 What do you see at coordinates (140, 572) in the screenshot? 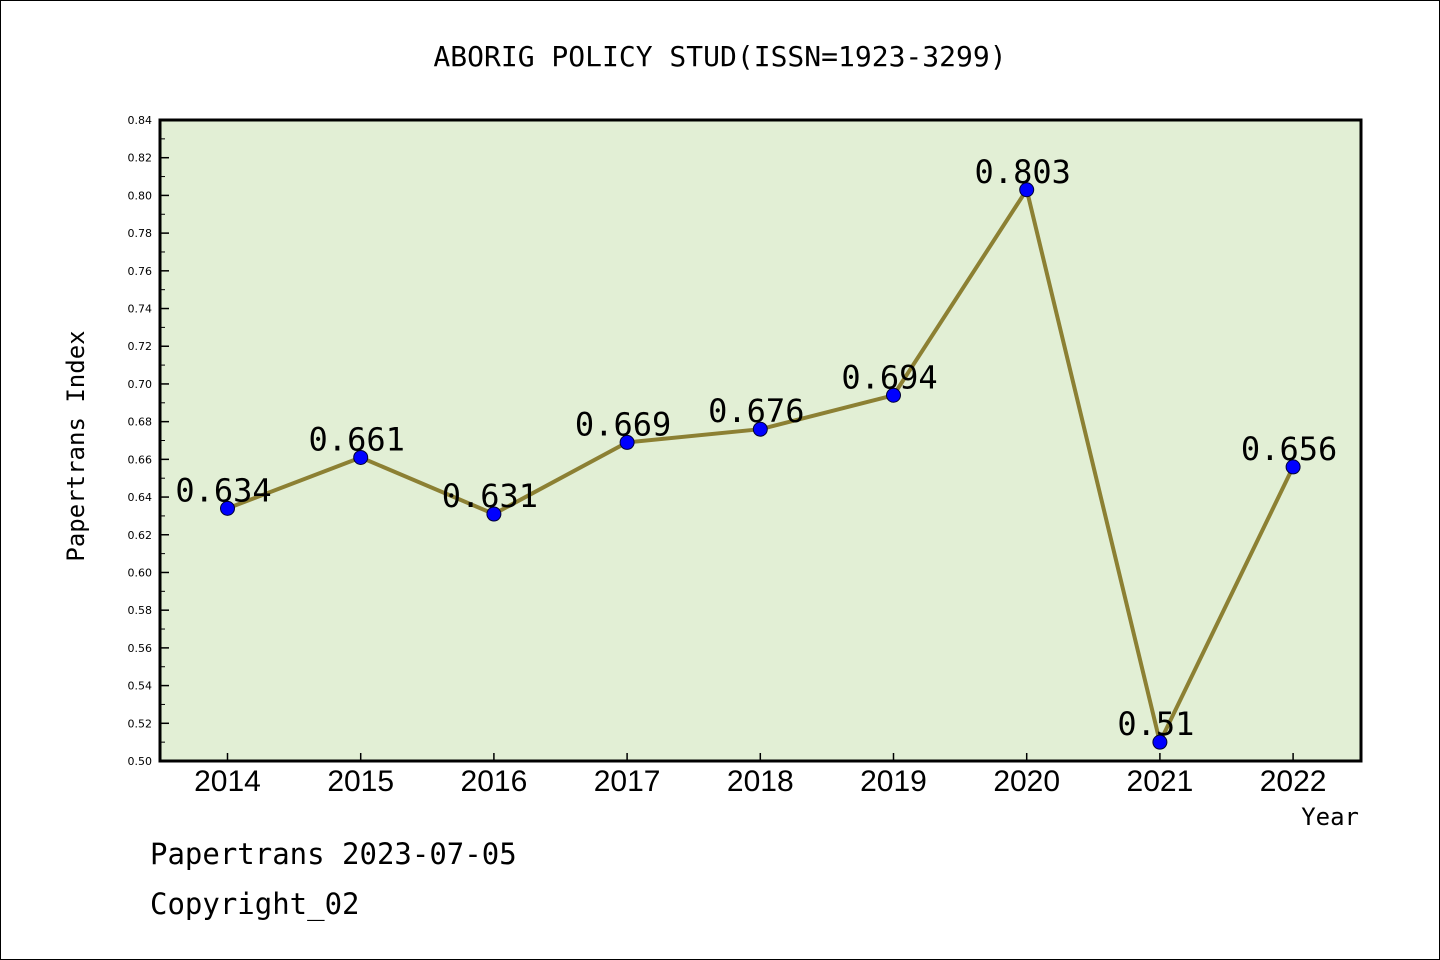
I see `y-tick-label: 0.60` at bounding box center [140, 572].